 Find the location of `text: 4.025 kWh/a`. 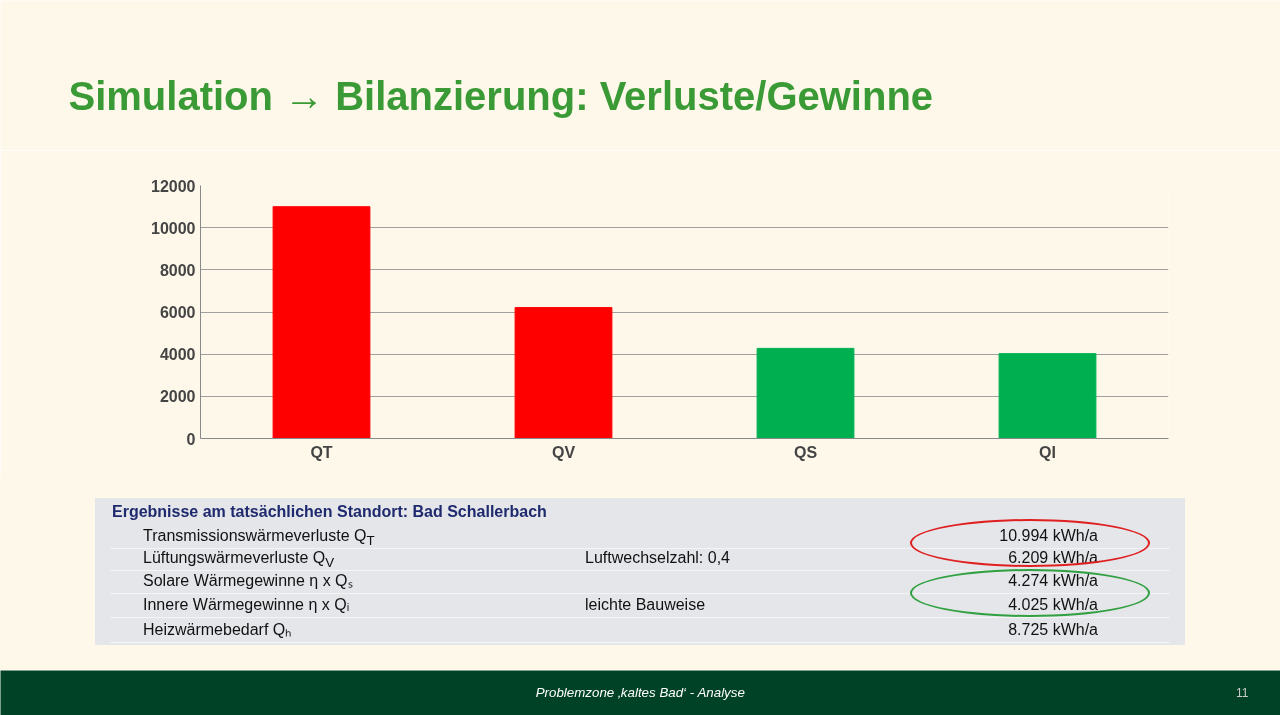

text: 4.025 kWh/a is located at coordinates (1053, 605).